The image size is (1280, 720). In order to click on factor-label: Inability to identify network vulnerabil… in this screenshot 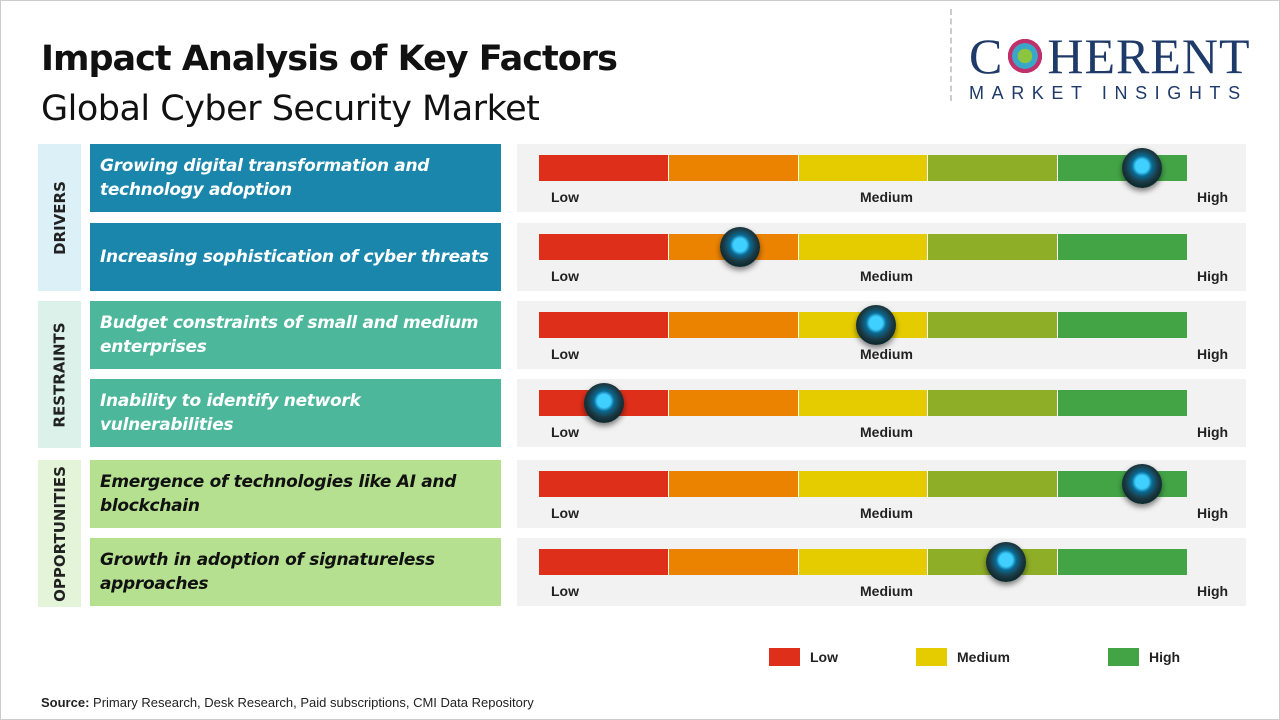, I will do `click(295, 413)`.